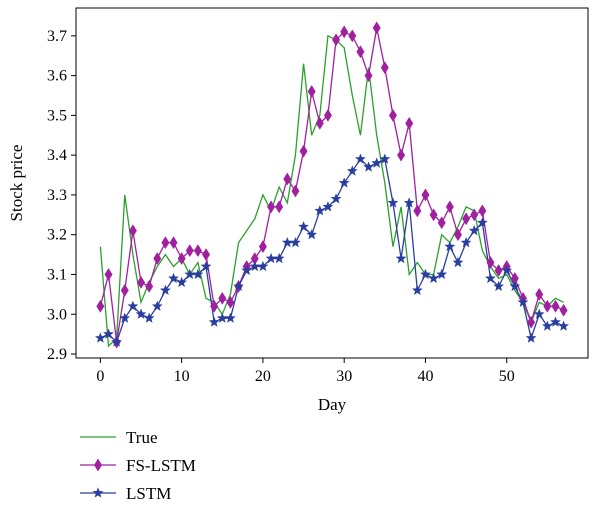 Image resolution: width=609 pixels, height=507 pixels. What do you see at coordinates (57, 115) in the screenshot?
I see `y-tick-label: 3.5` at bounding box center [57, 115].